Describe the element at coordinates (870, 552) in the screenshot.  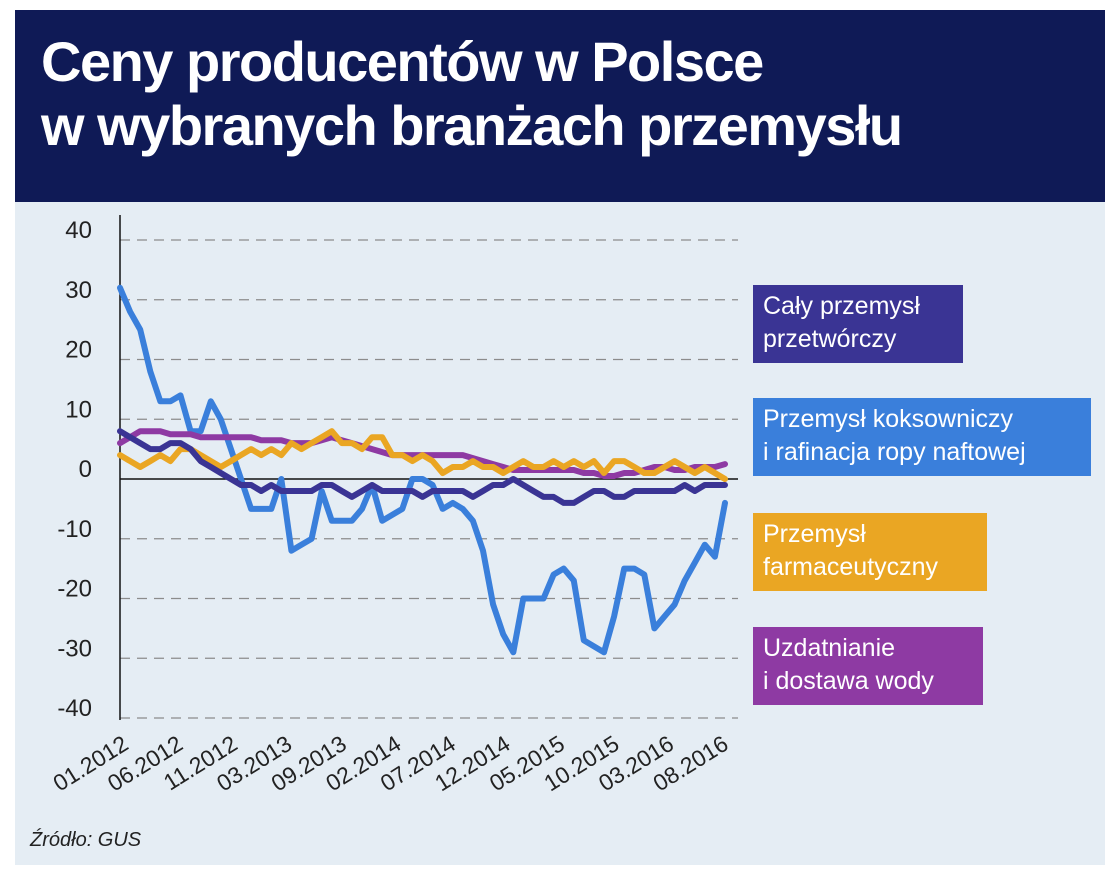
I see `legend-item: Przemysł farmaceutyczny` at that location.